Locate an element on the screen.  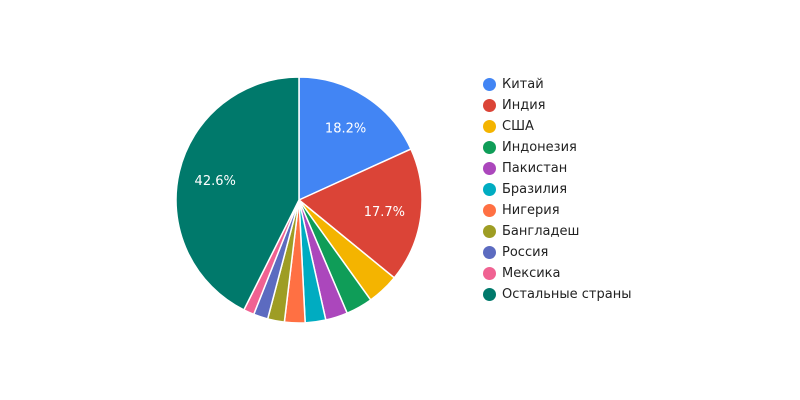
legend-item: Мексика is located at coordinates (557, 273).